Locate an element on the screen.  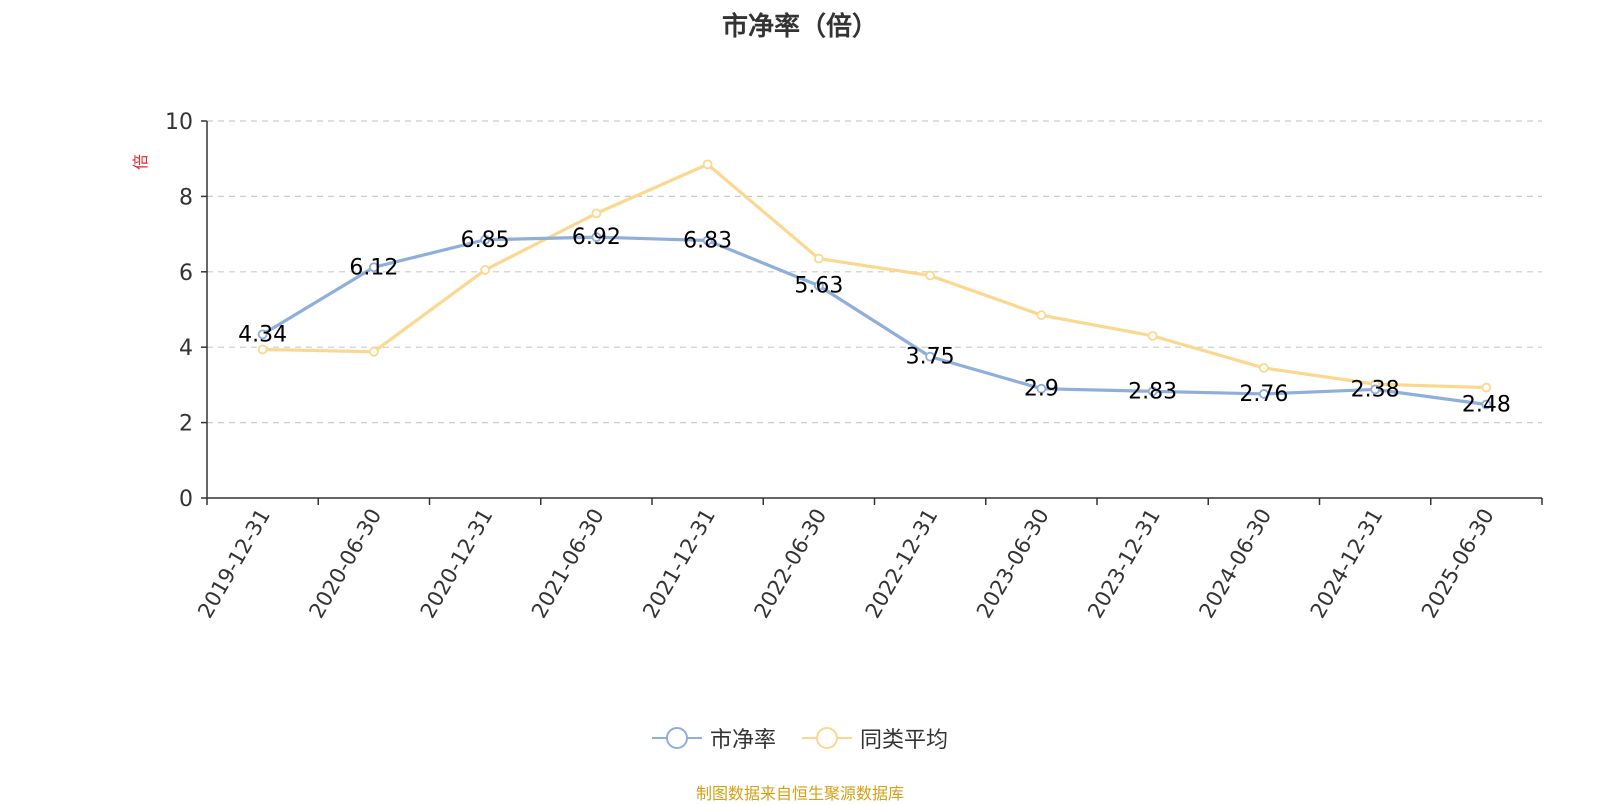
data-label-pb: 2.38 is located at coordinates (1375, 389).